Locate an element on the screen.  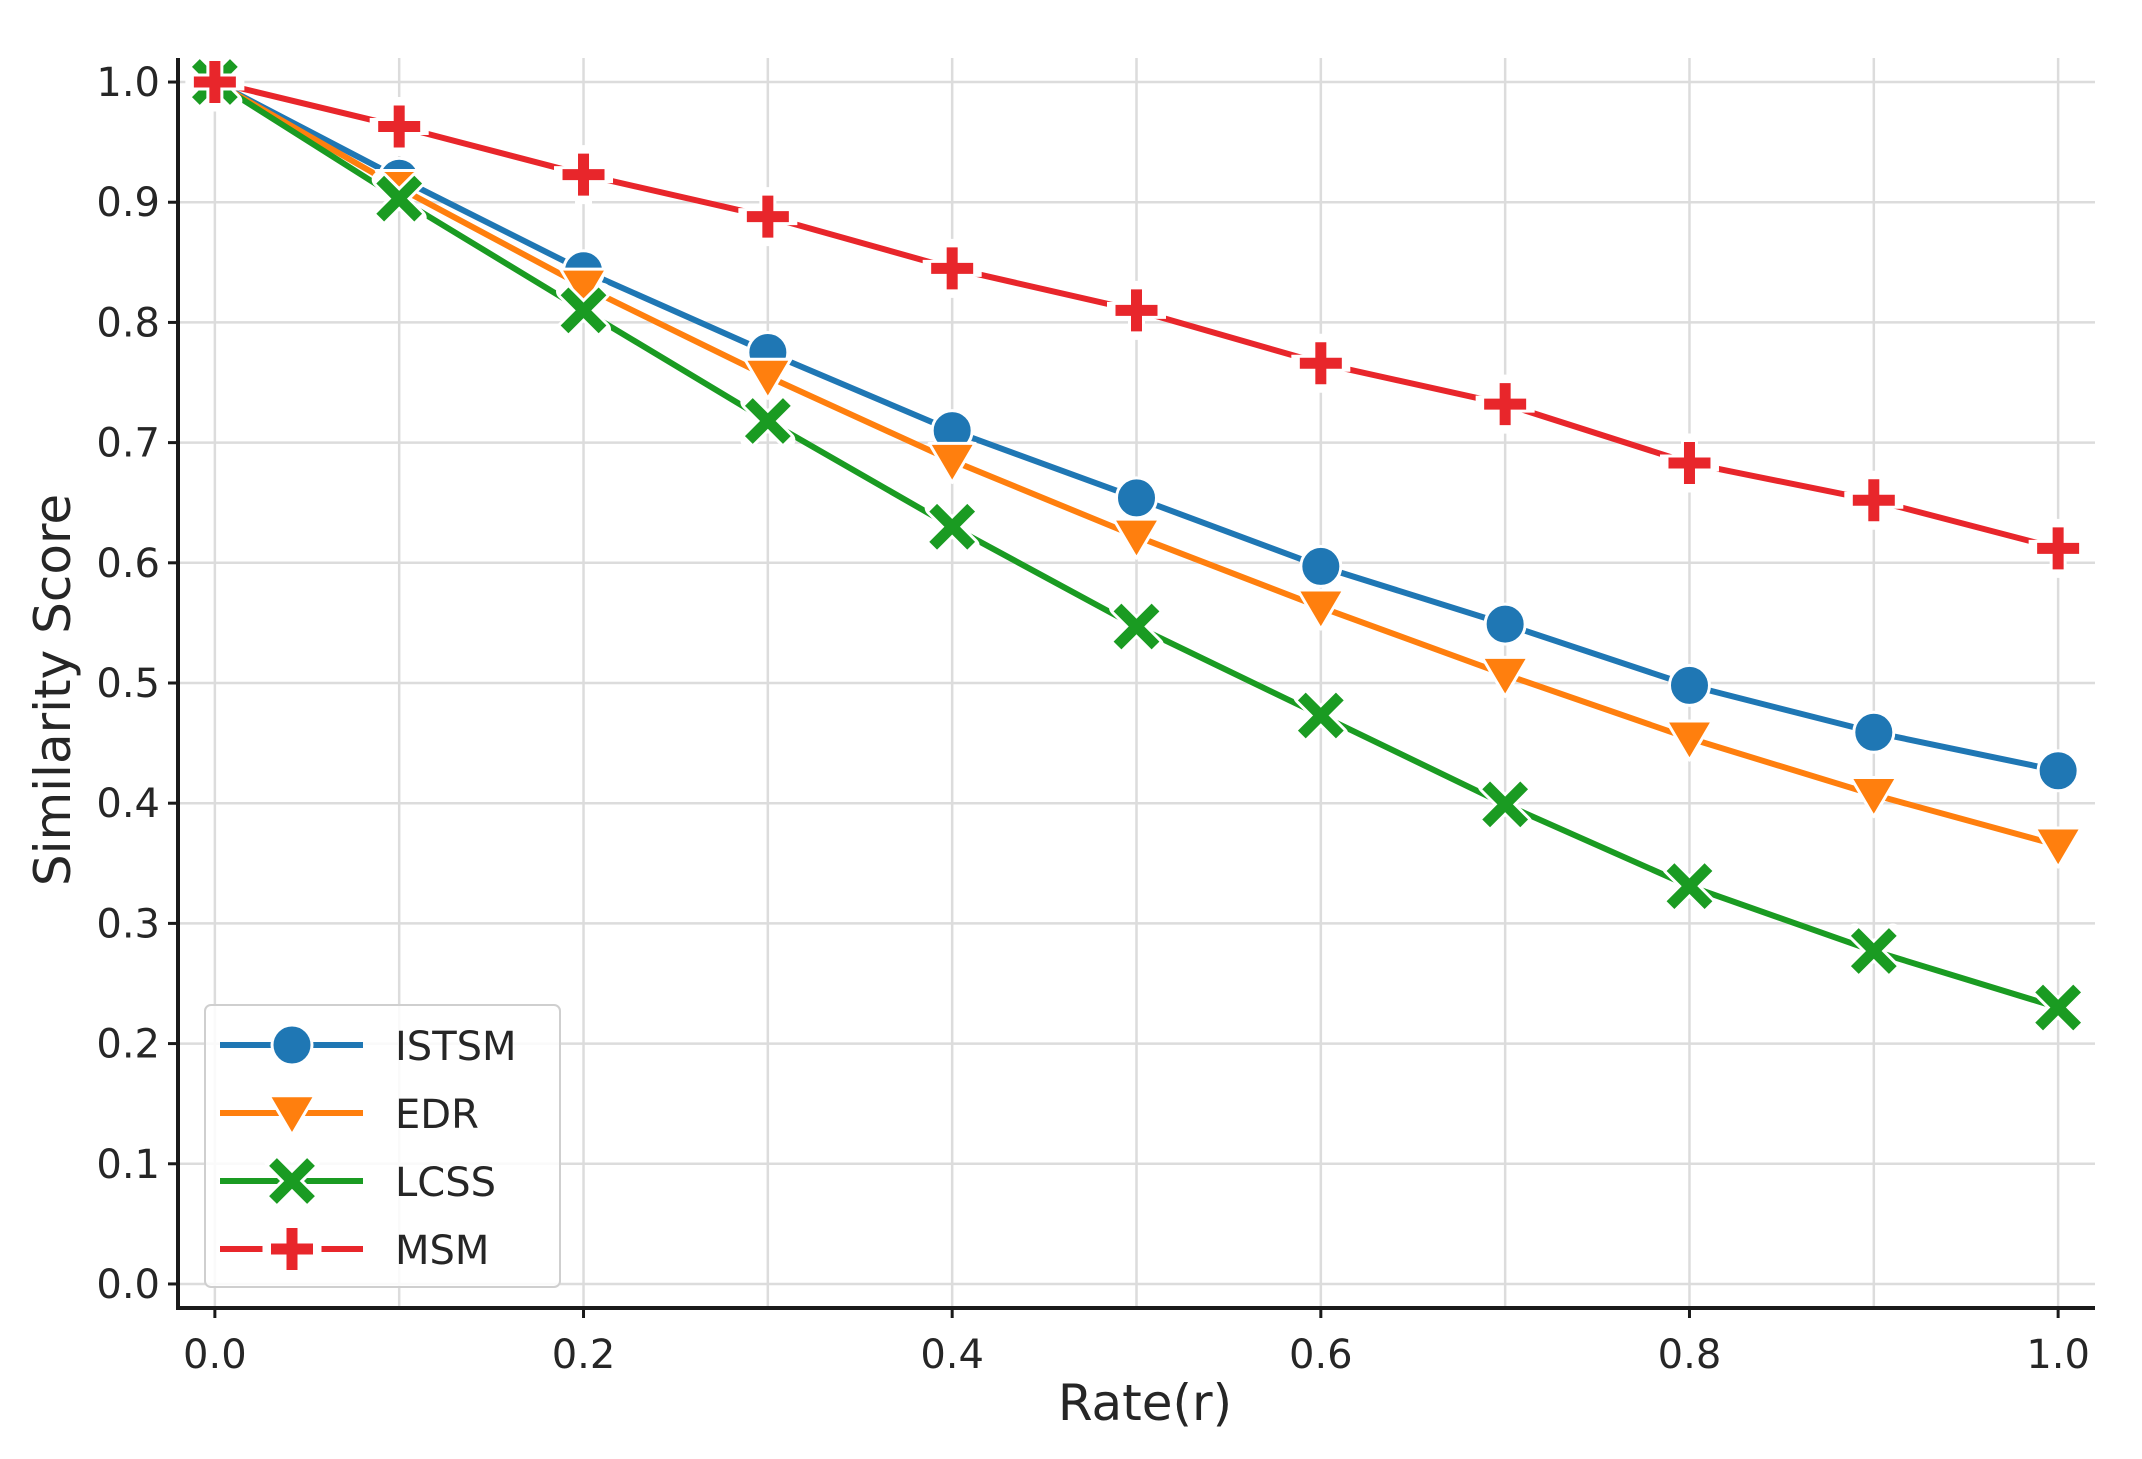
x-tick-label: 1.0 is located at coordinates (2058, 1355).